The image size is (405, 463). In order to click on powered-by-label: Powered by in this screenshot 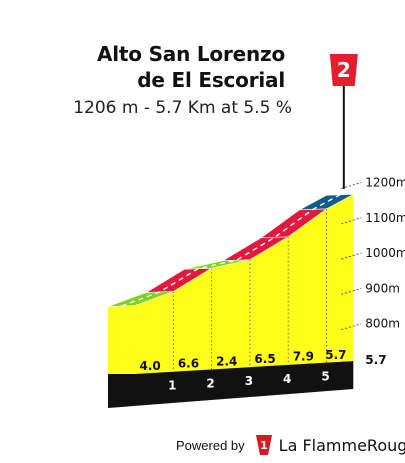, I will do `click(210, 445)`.